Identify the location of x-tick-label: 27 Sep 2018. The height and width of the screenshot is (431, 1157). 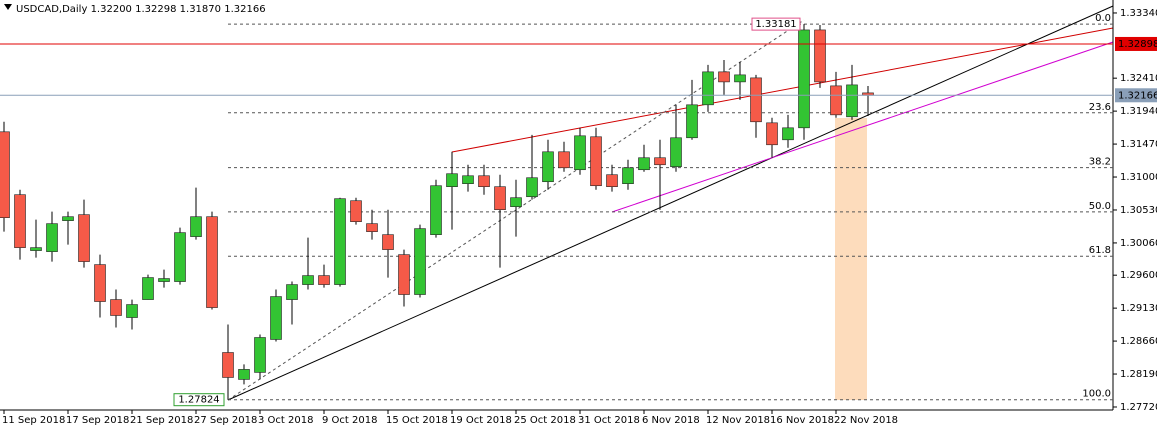
(225, 420).